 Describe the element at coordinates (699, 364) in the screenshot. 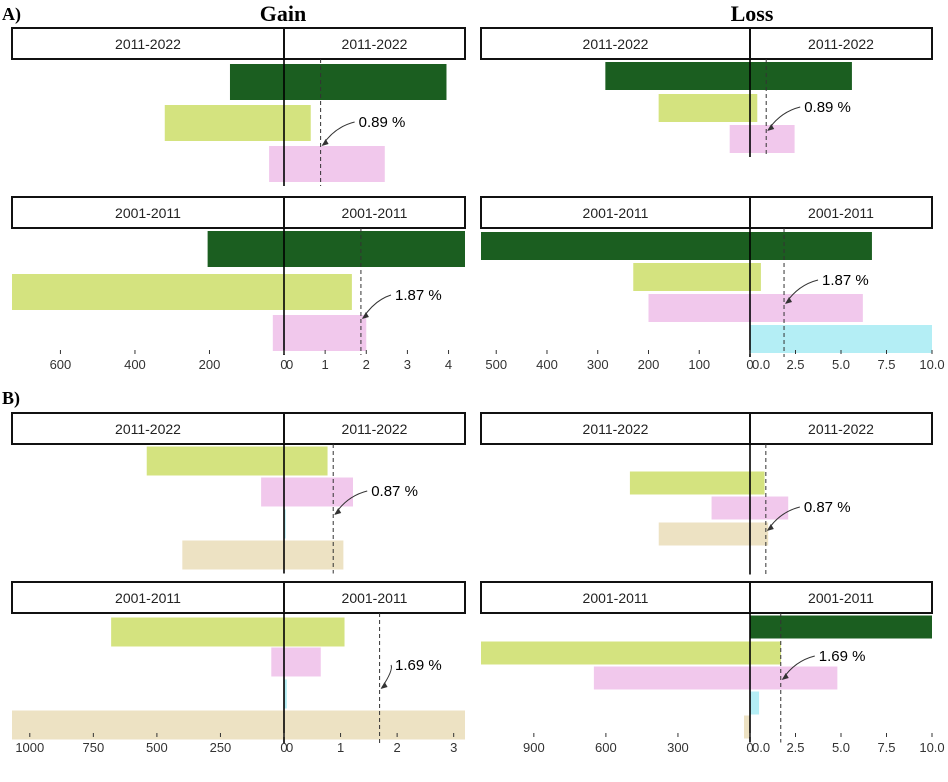

I see `tick-label-left: 100` at that location.